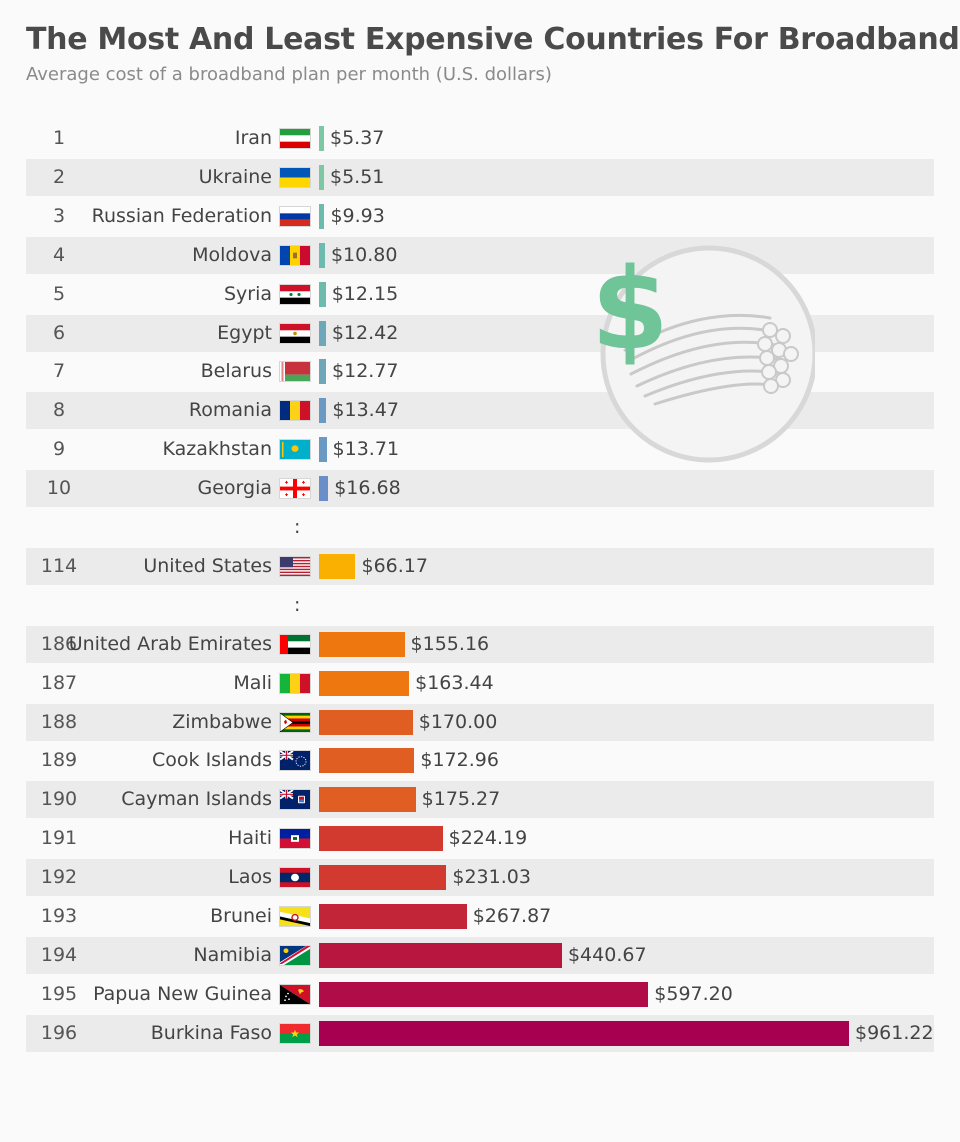 This screenshot has height=1142, width=960. Describe the element at coordinates (394, 565) in the screenshot. I see `value-label: $66.17` at that location.